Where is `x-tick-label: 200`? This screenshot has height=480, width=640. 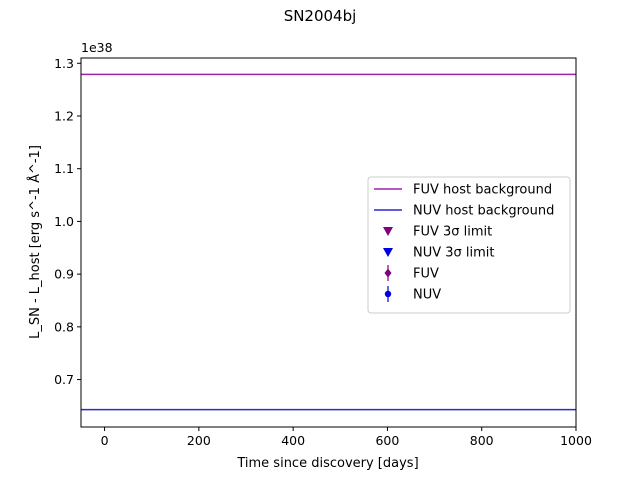 x-tick-label: 200 is located at coordinates (199, 440).